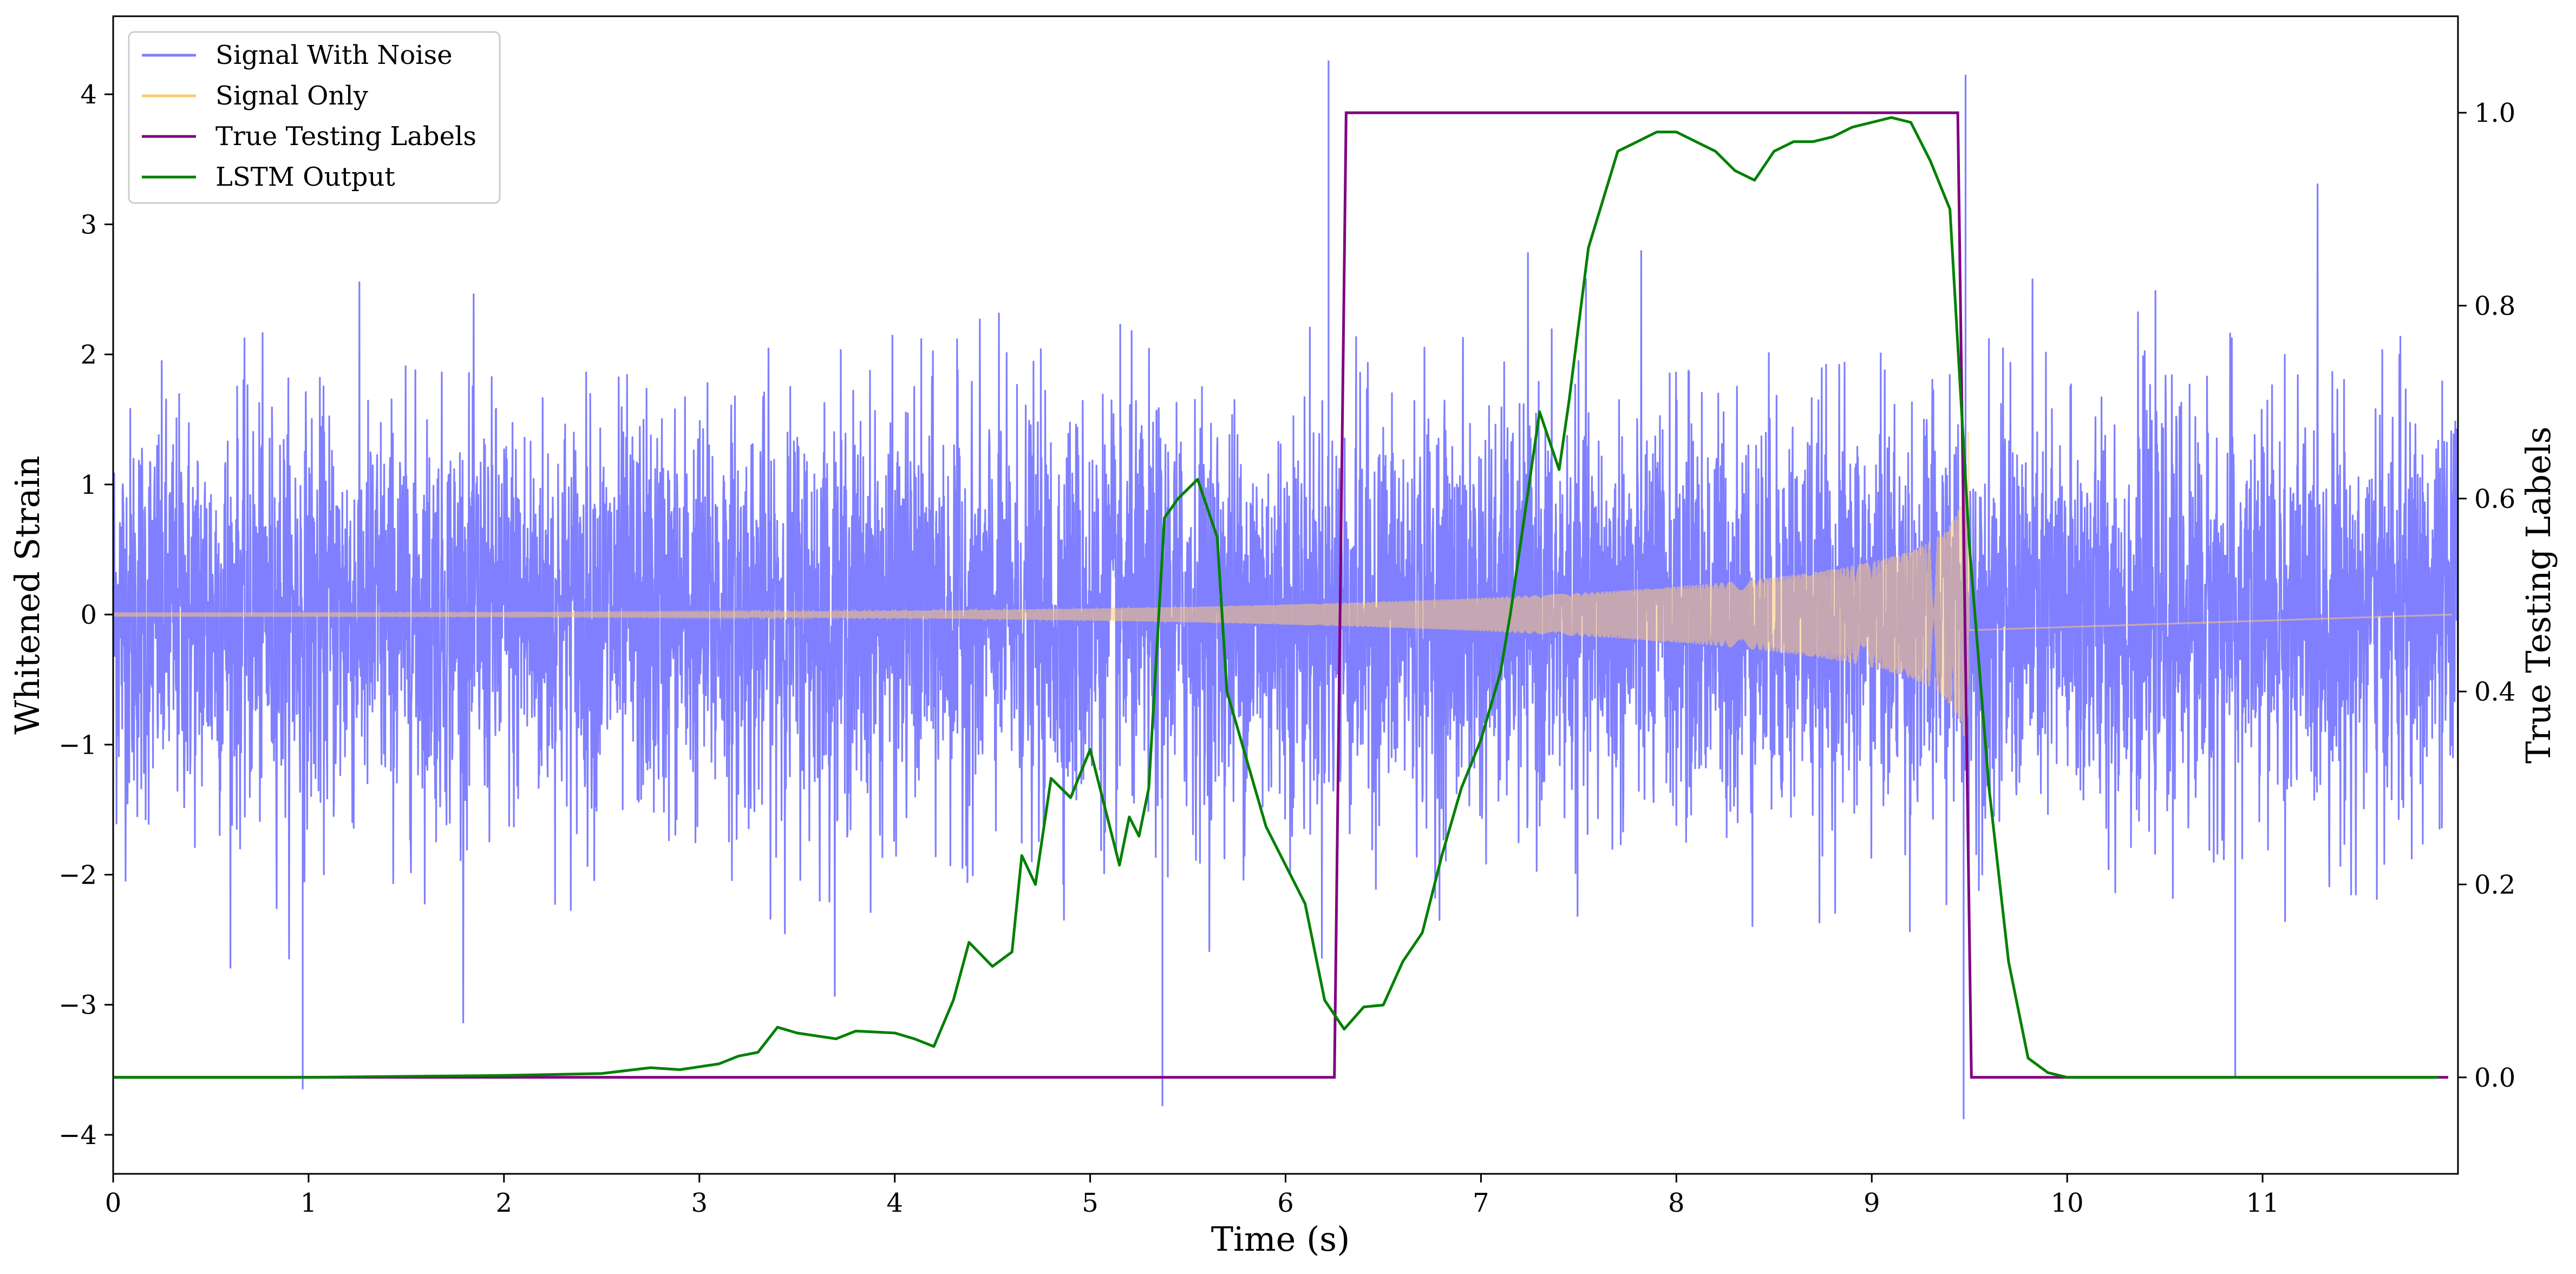  I want to click on left-y-tick-label: −1, so click(77, 745).